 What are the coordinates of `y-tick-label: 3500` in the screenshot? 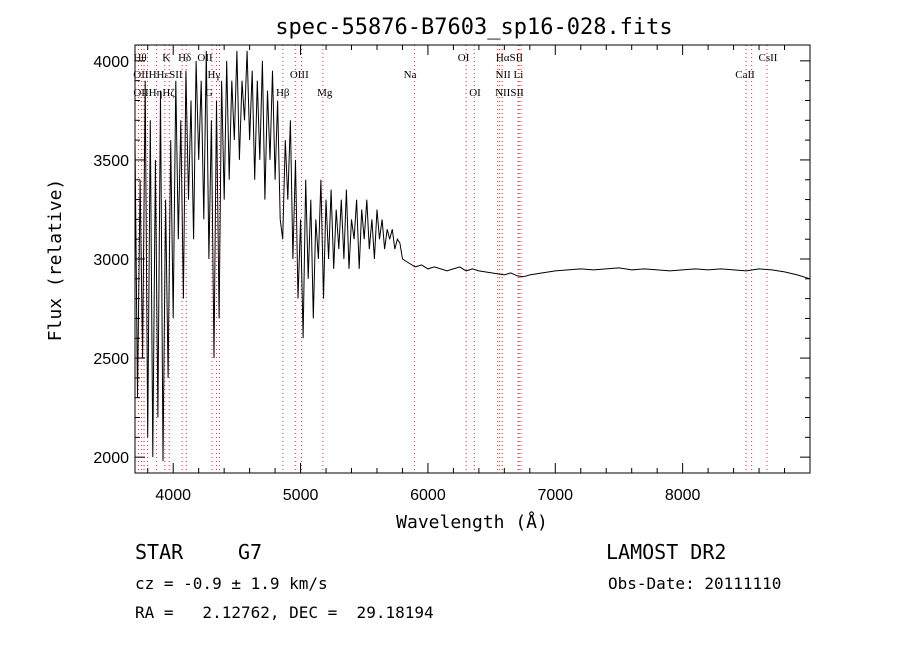 It's located at (111, 161).